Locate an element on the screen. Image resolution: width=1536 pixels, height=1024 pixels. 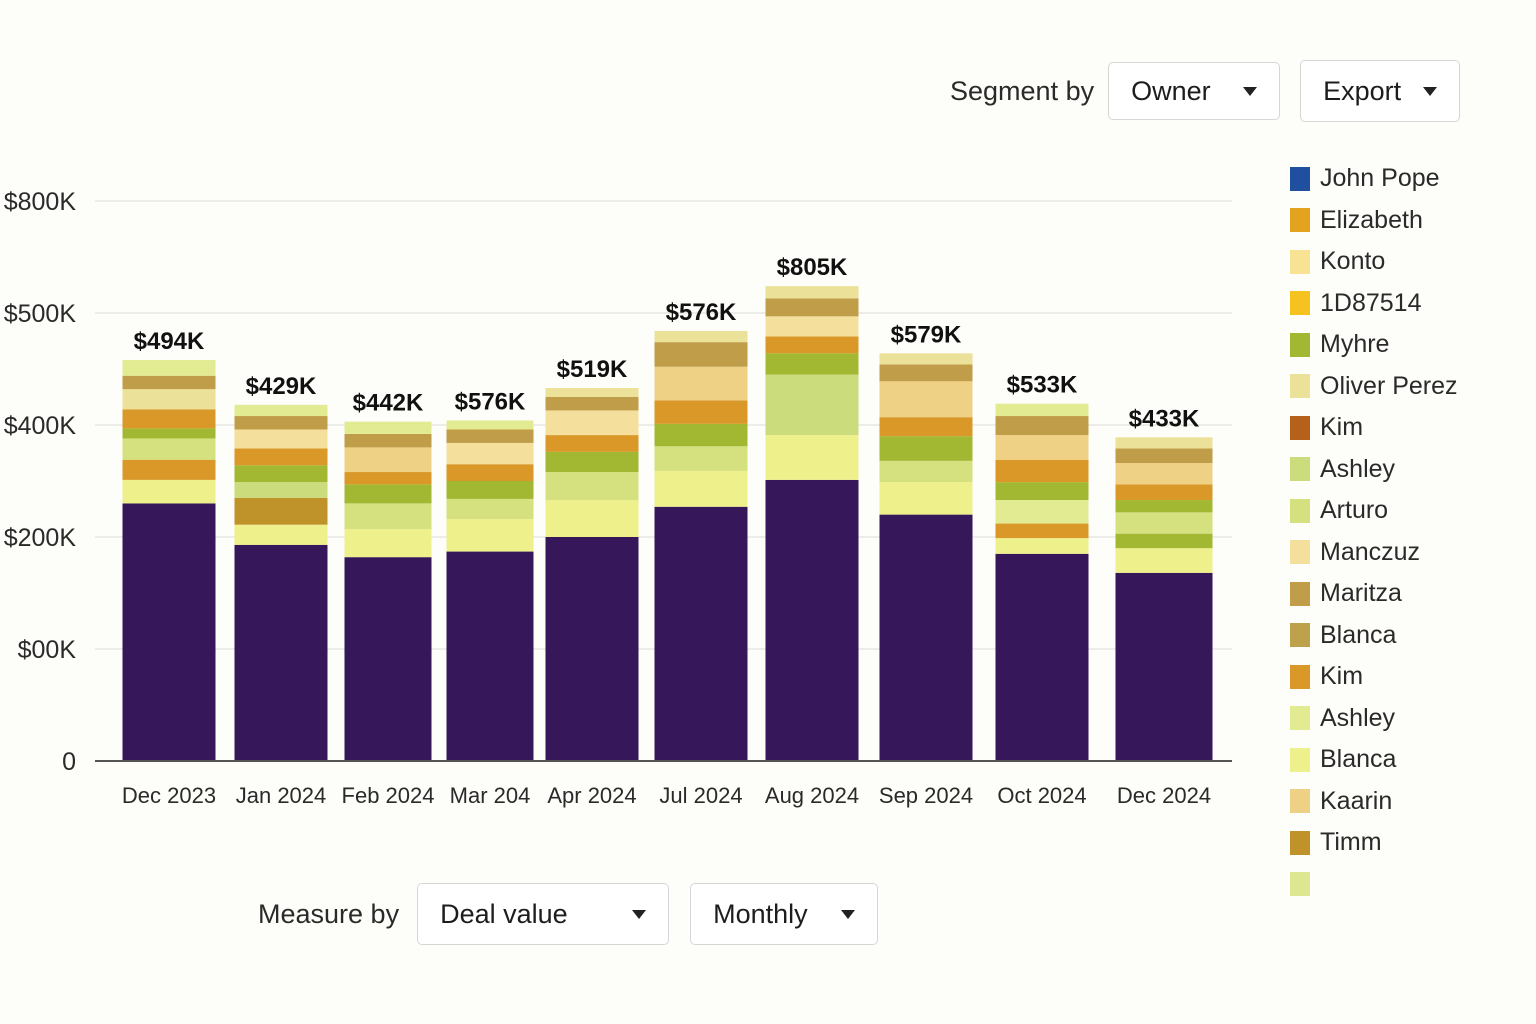
legend-item: Timm is located at coordinates (1374, 843).